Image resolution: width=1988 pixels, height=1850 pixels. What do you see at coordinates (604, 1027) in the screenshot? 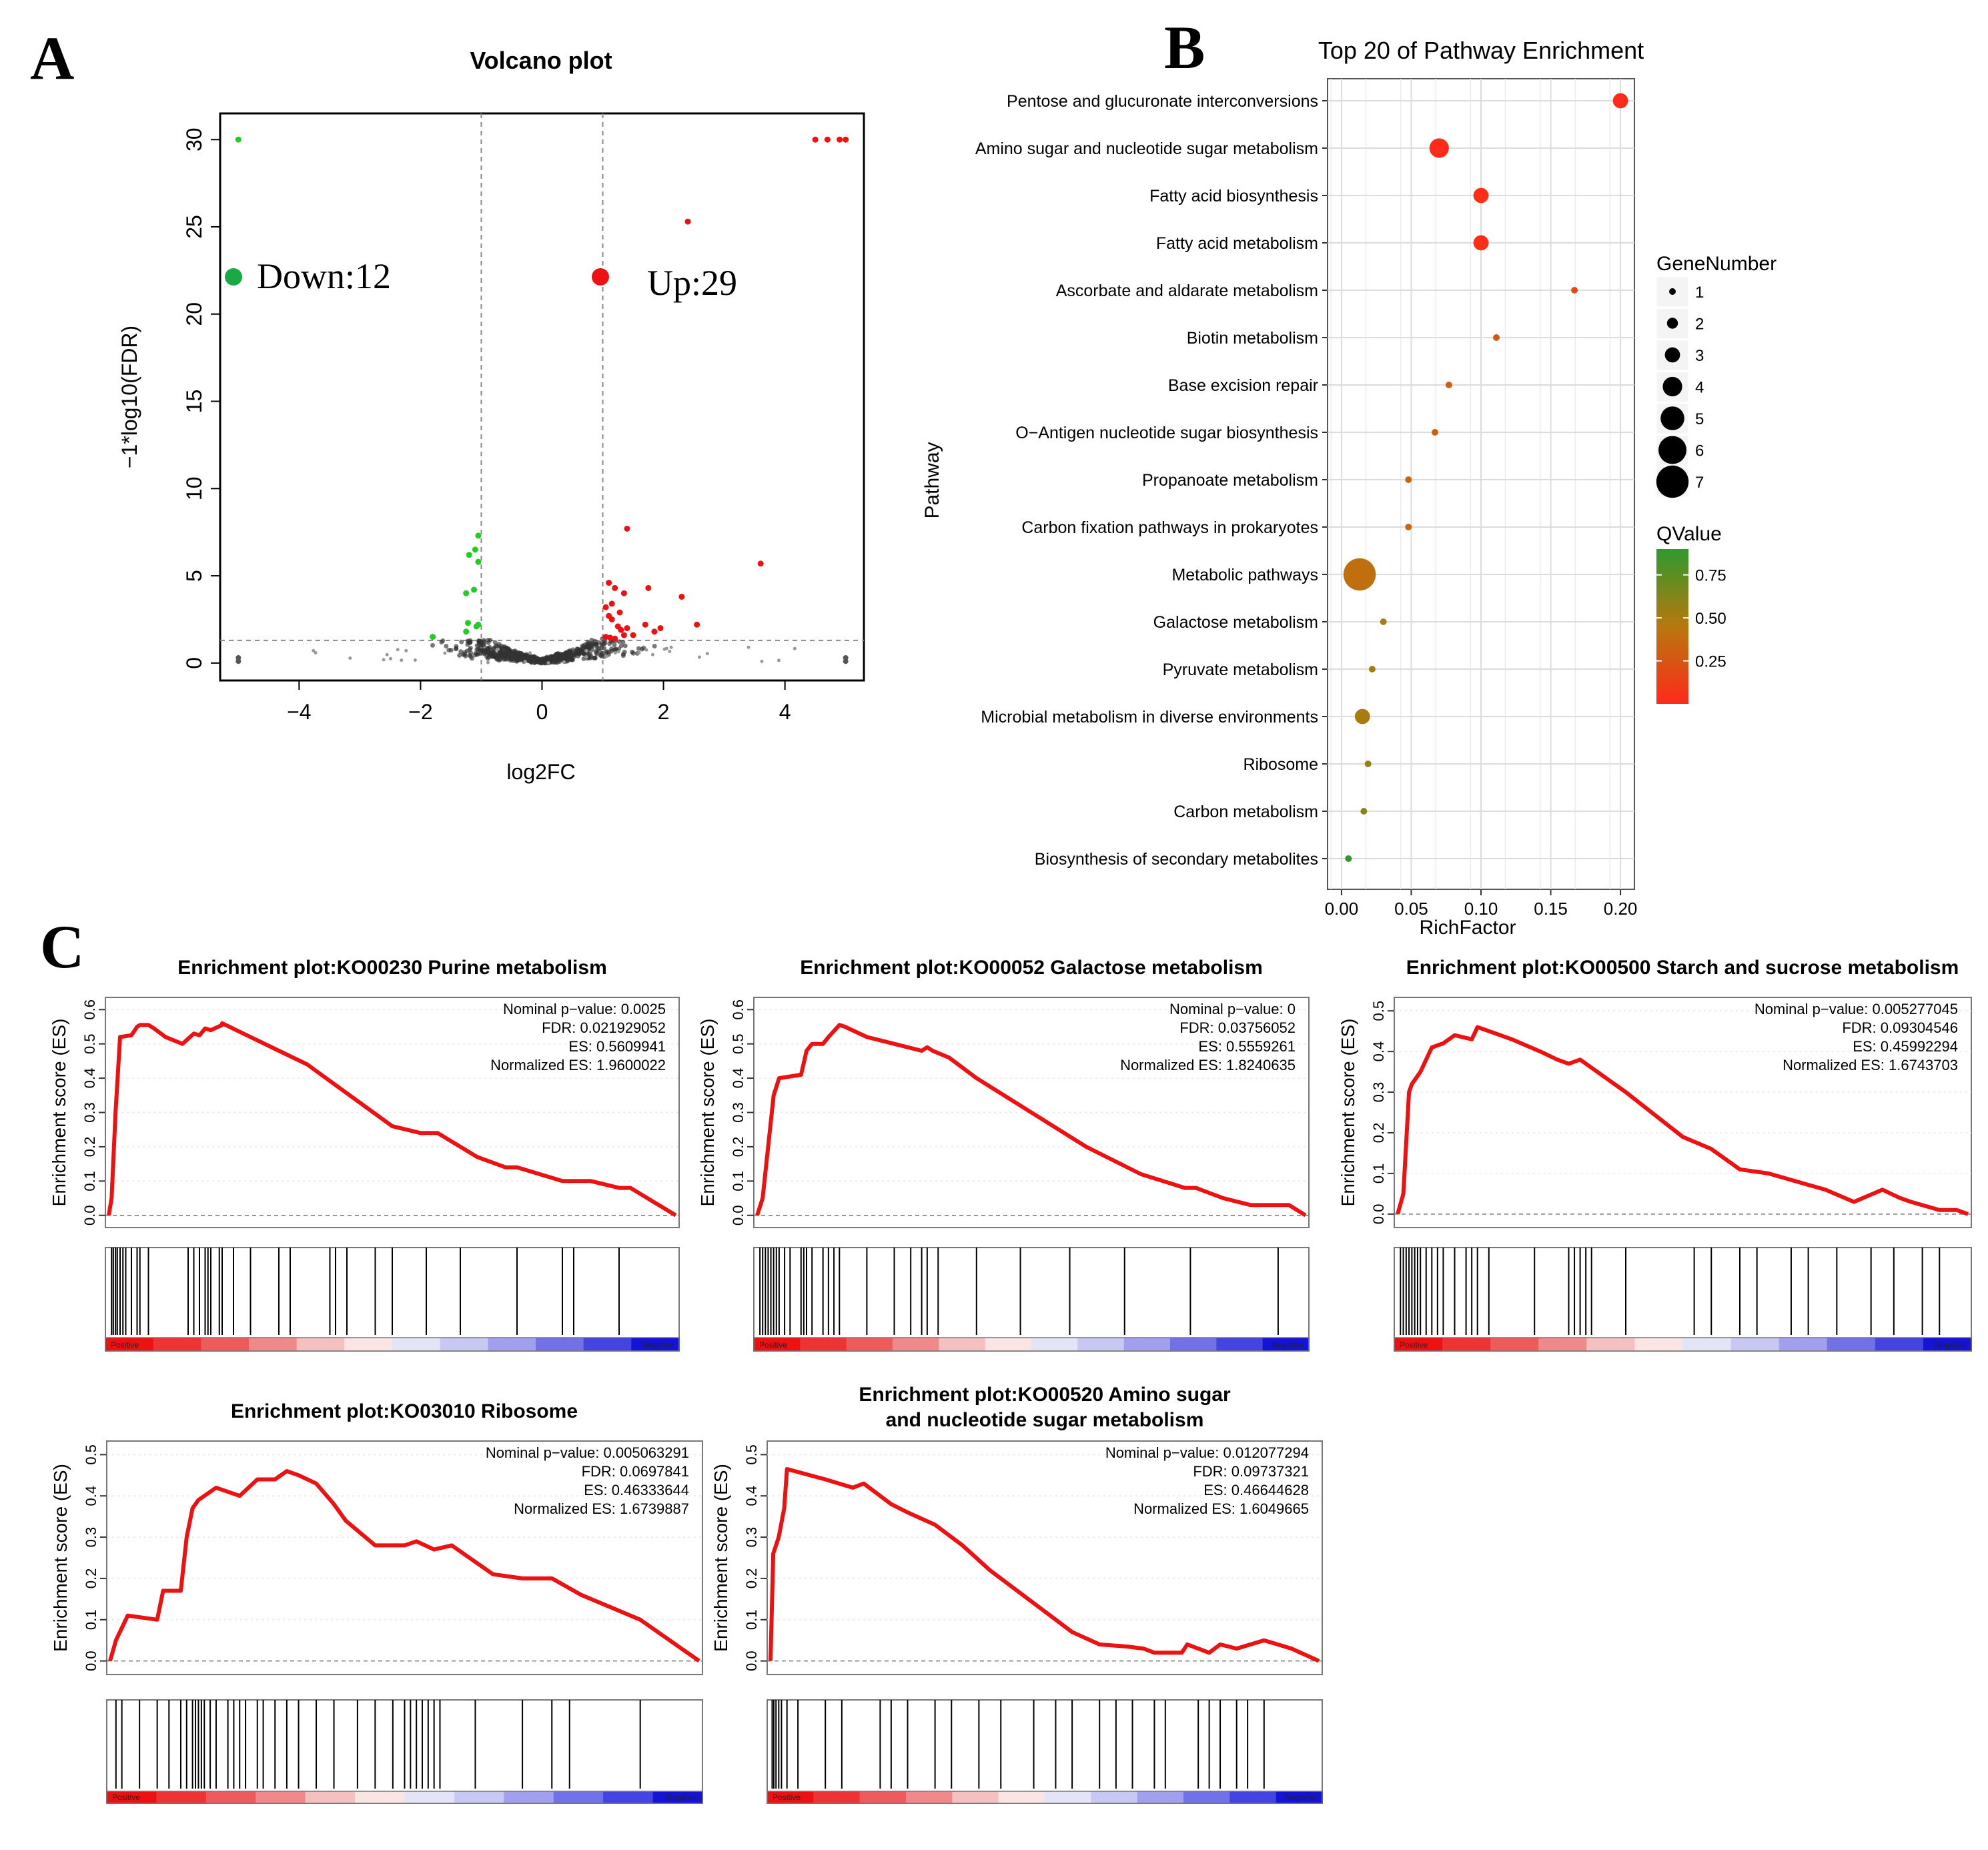
I see `gsea-stat-line: FDR: 0.021929052` at bounding box center [604, 1027].